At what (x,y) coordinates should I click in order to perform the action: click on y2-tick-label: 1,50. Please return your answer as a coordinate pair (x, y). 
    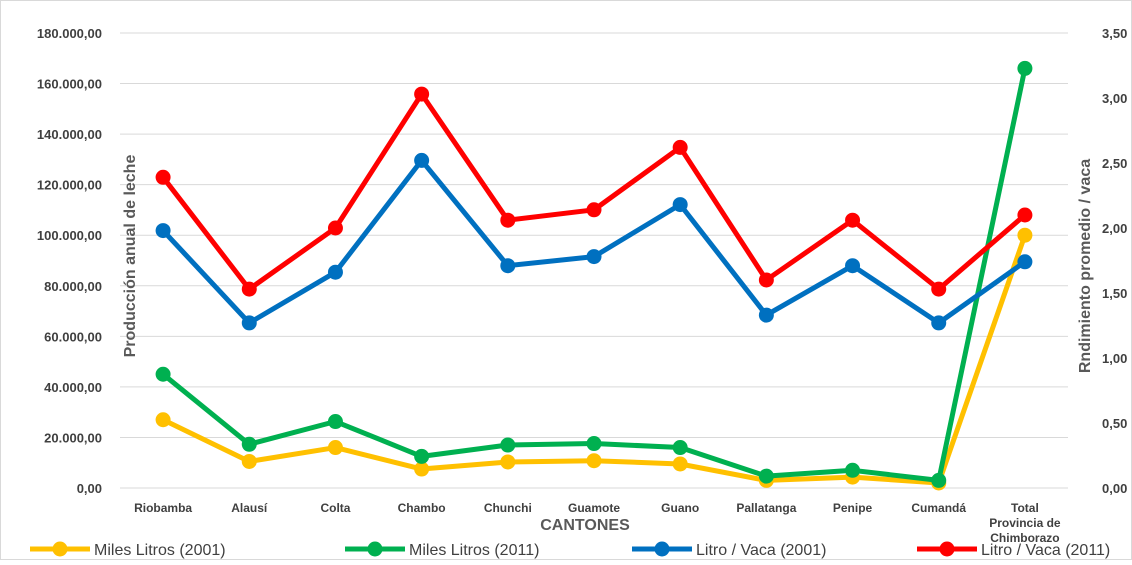
    Looking at the image, I should click on (1114, 293).